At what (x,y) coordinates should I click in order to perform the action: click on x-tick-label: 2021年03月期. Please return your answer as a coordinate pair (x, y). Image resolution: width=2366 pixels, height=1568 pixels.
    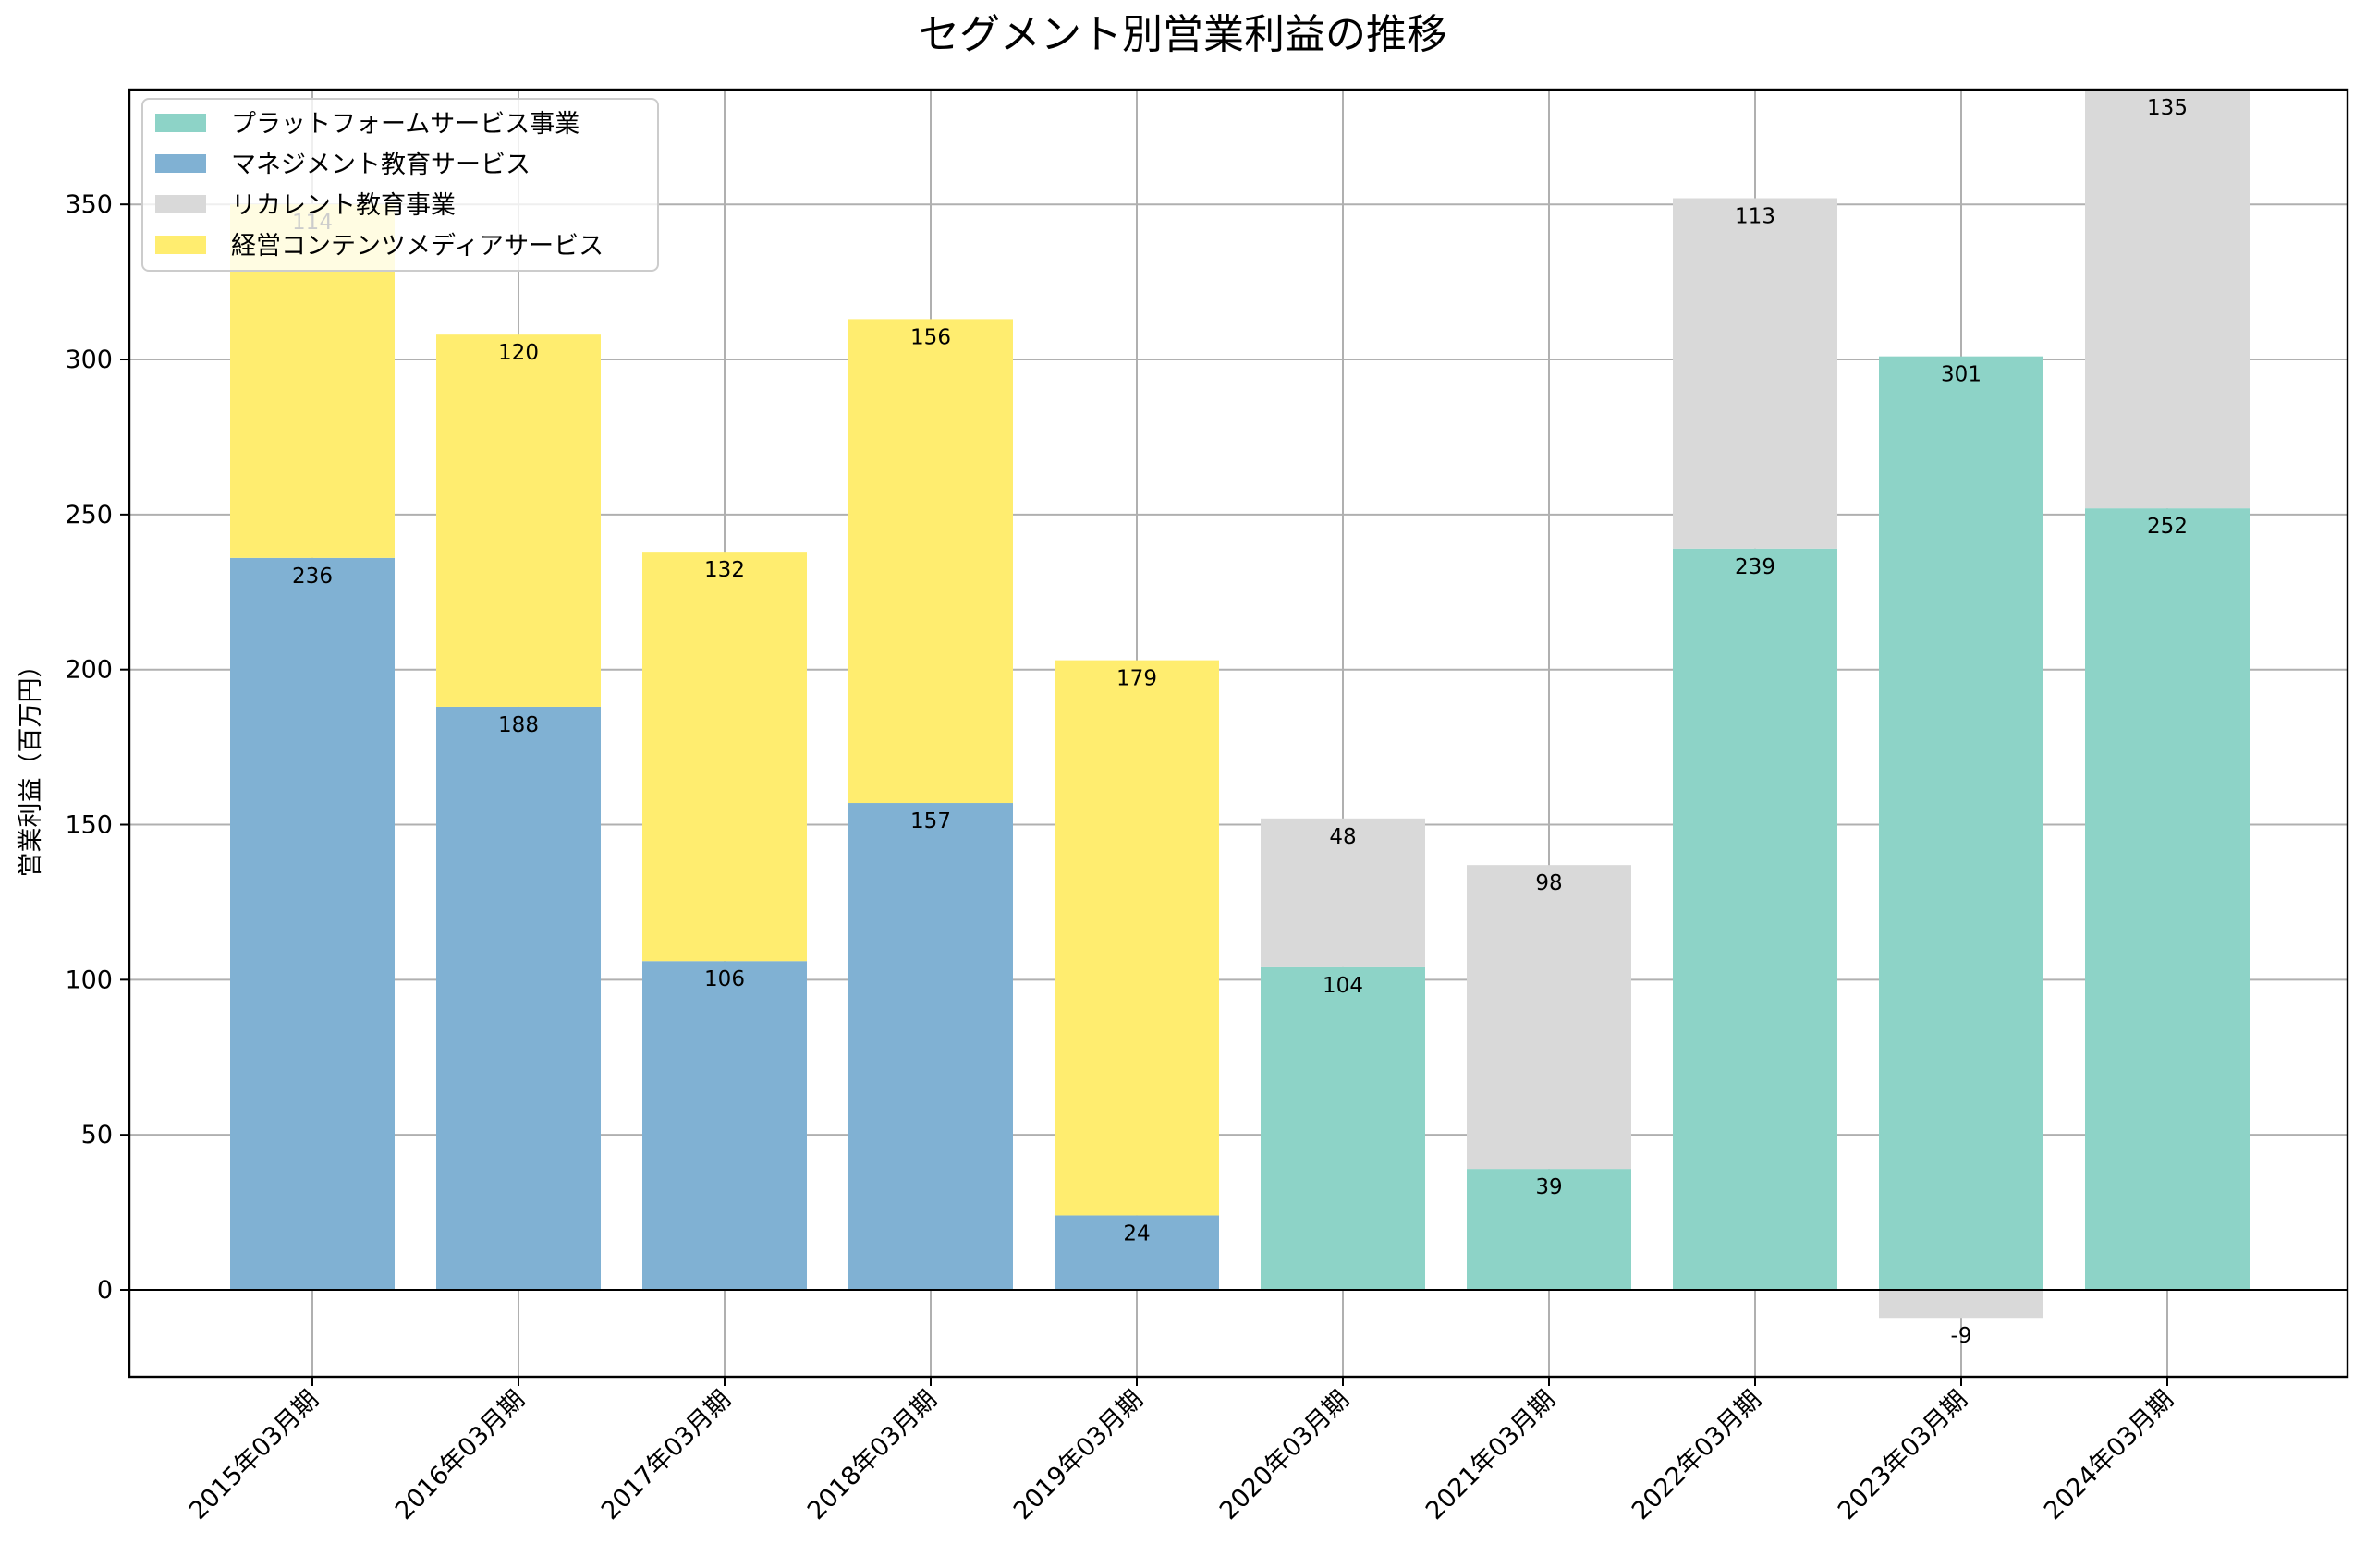
    Looking at the image, I should click on (1491, 1455).